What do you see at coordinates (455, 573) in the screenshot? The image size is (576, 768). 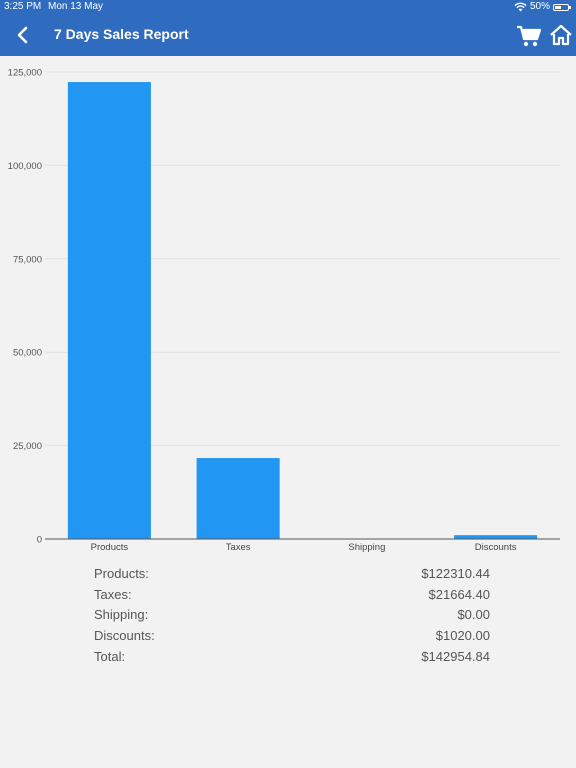 I see `summary-value: $122310.44` at bounding box center [455, 573].